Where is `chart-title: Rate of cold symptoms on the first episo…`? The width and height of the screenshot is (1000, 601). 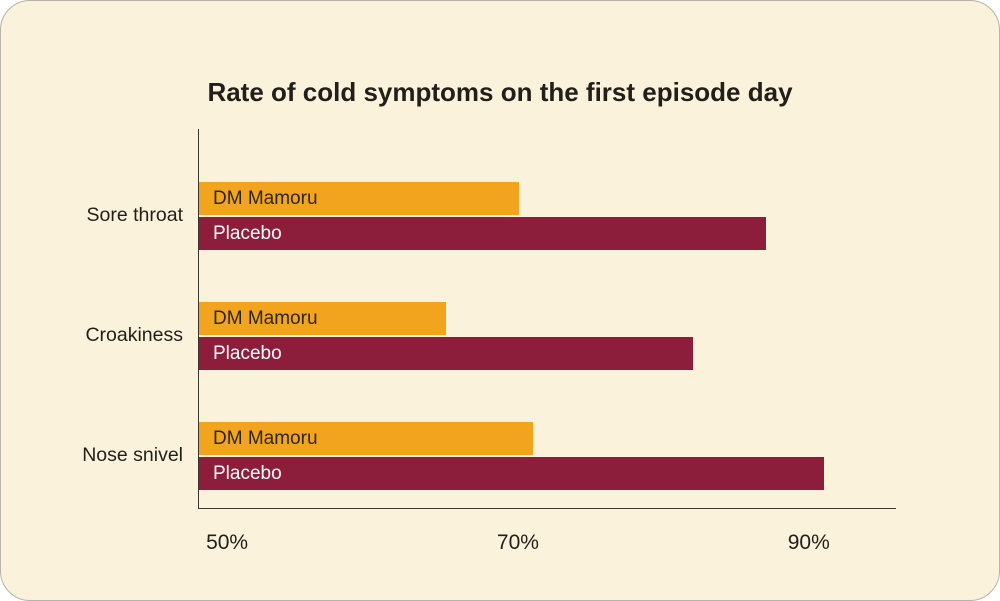 chart-title: Rate of cold symptoms on the first episo… is located at coordinates (500, 92).